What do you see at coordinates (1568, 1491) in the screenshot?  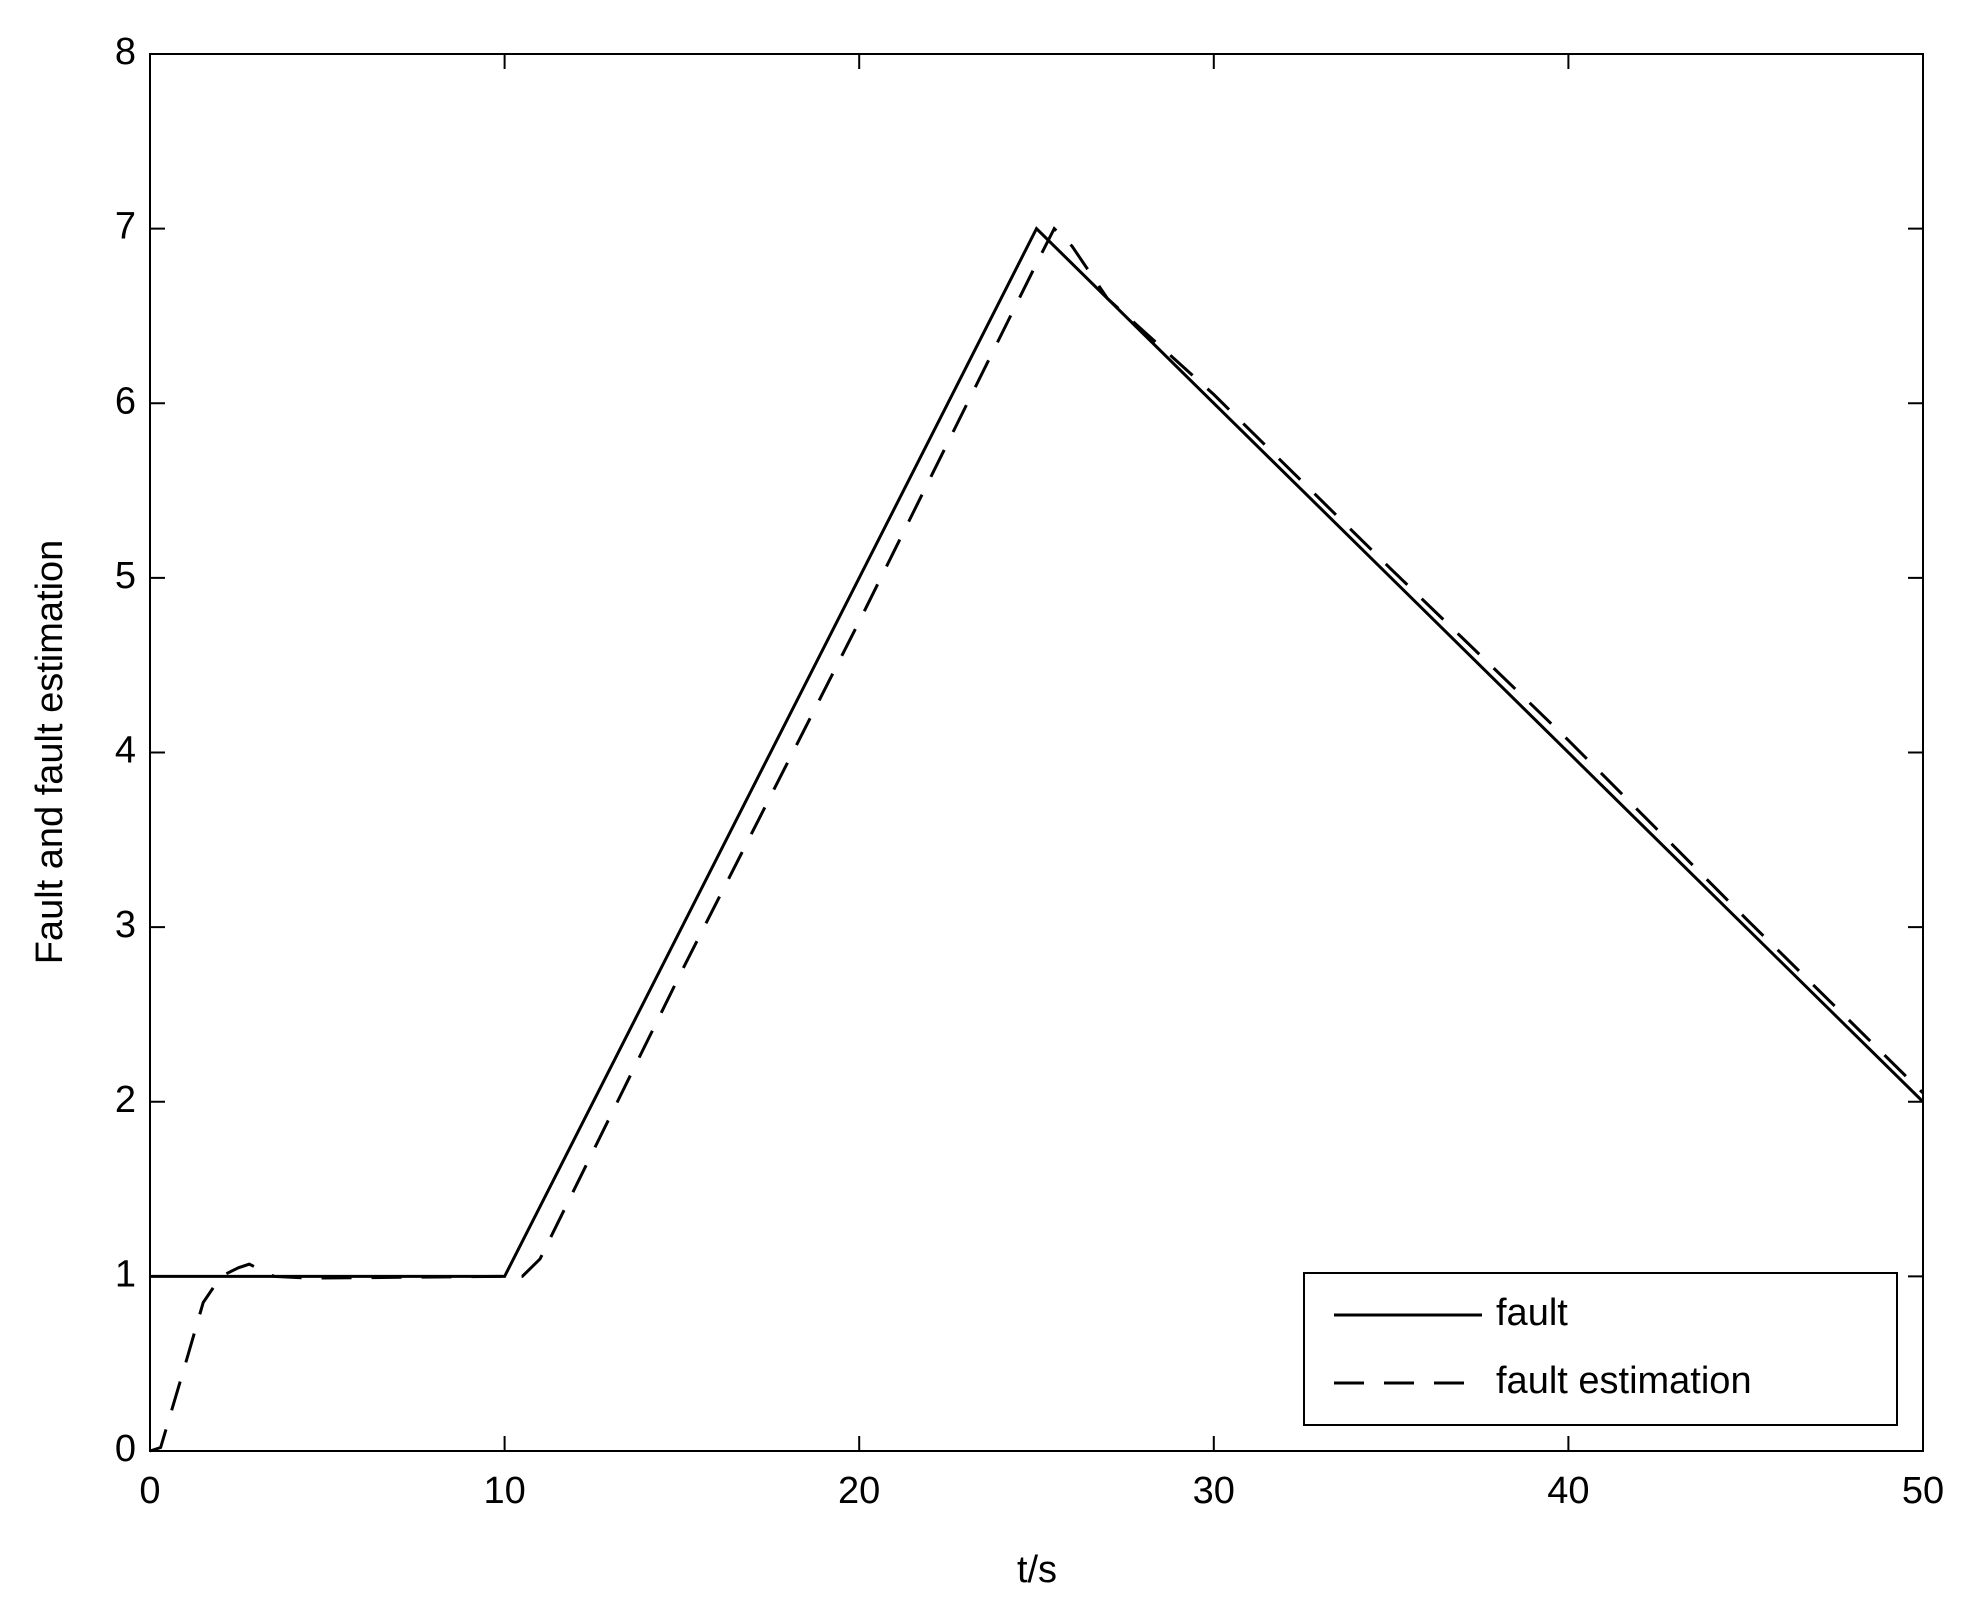 I see `x-tick-label: 40` at bounding box center [1568, 1491].